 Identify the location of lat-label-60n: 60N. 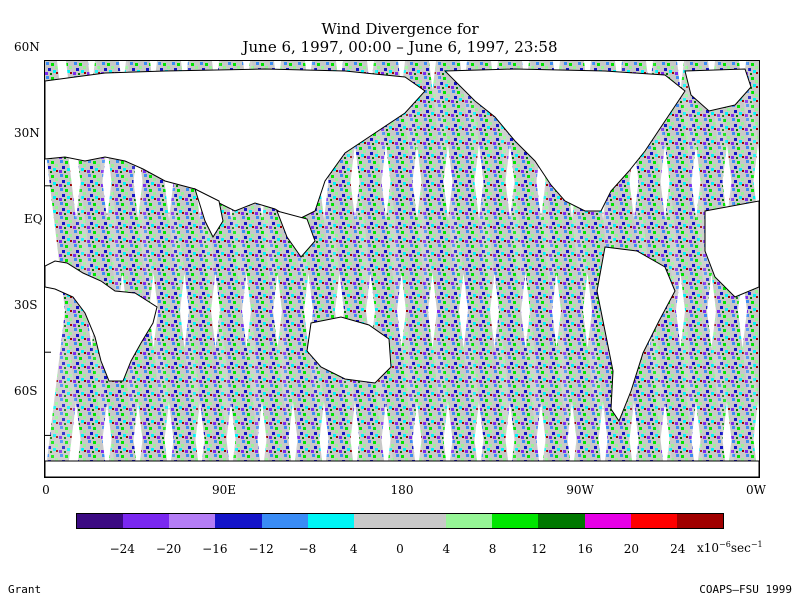
(27, 47).